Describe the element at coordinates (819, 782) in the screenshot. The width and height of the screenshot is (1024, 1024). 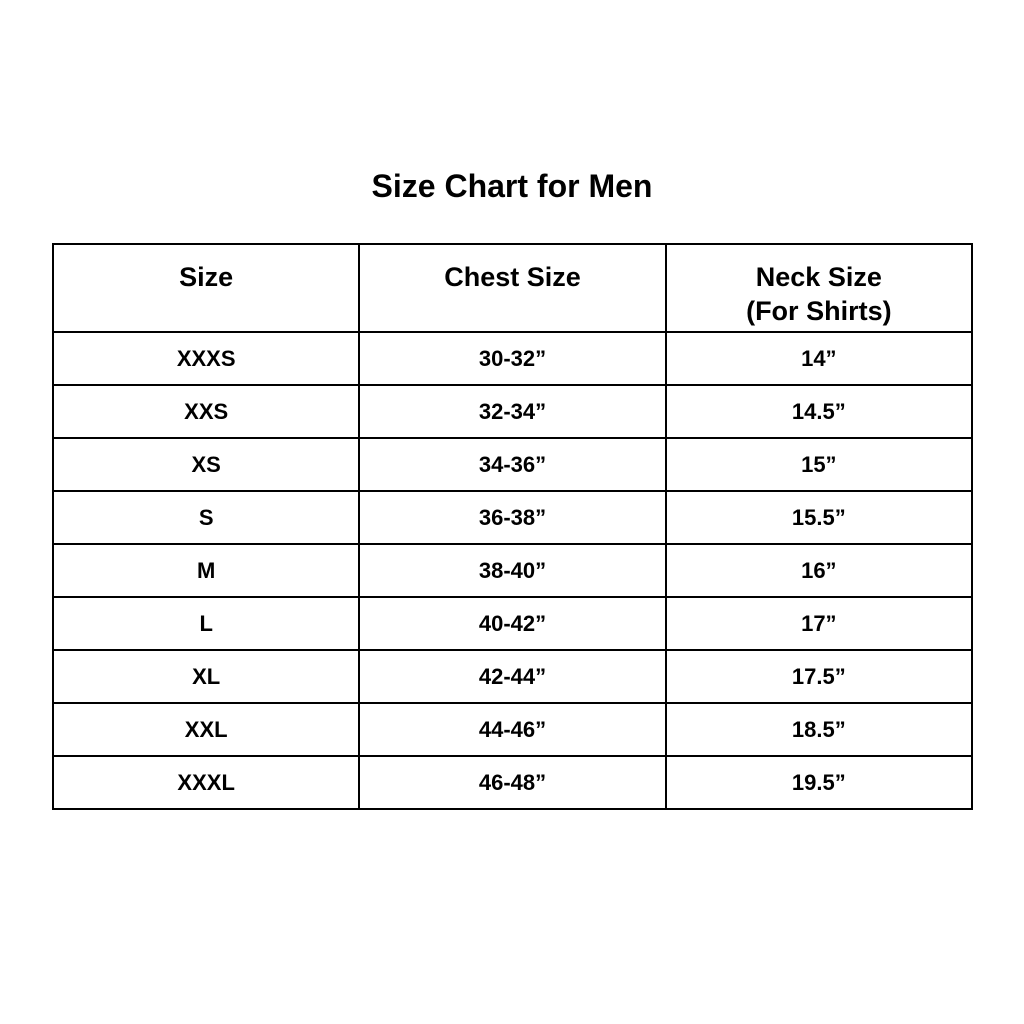
I see `neck-size-cell: 19.5”` at that location.